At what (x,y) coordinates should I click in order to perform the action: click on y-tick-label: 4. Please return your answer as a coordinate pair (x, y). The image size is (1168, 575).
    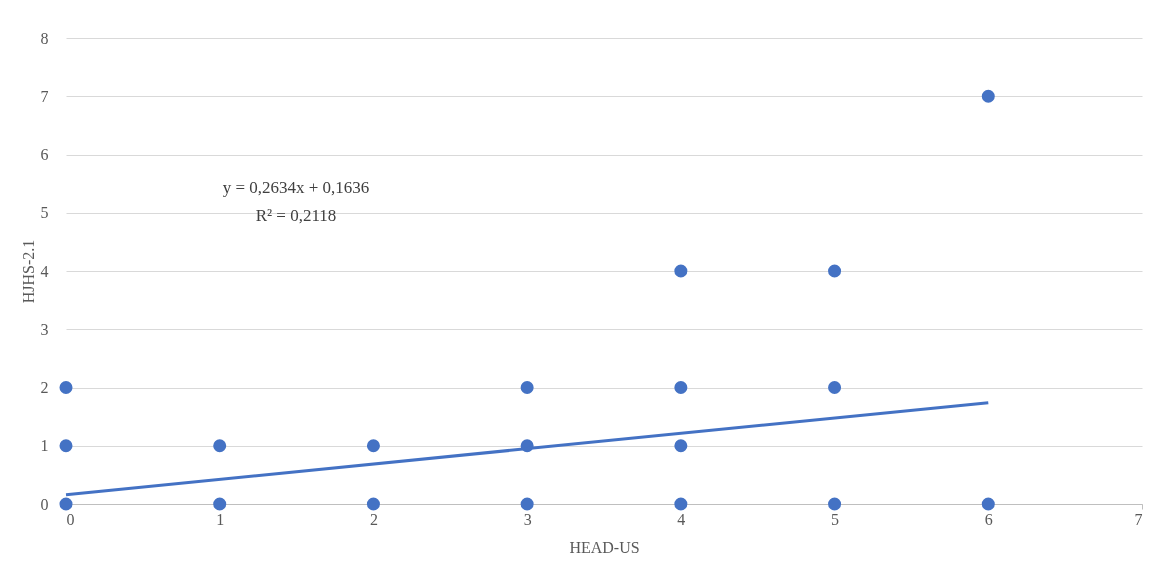
    Looking at the image, I should click on (44, 271).